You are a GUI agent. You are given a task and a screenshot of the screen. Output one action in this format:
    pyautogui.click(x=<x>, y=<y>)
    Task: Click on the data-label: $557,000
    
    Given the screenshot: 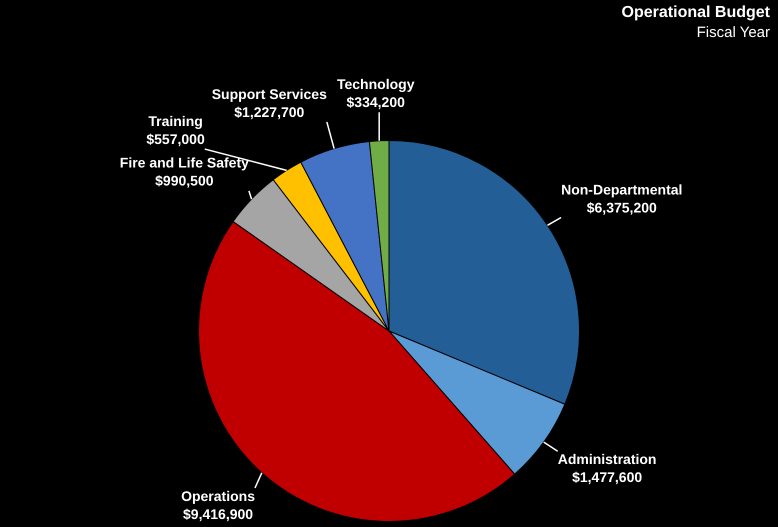 What is the action you would take?
    pyautogui.click(x=175, y=138)
    